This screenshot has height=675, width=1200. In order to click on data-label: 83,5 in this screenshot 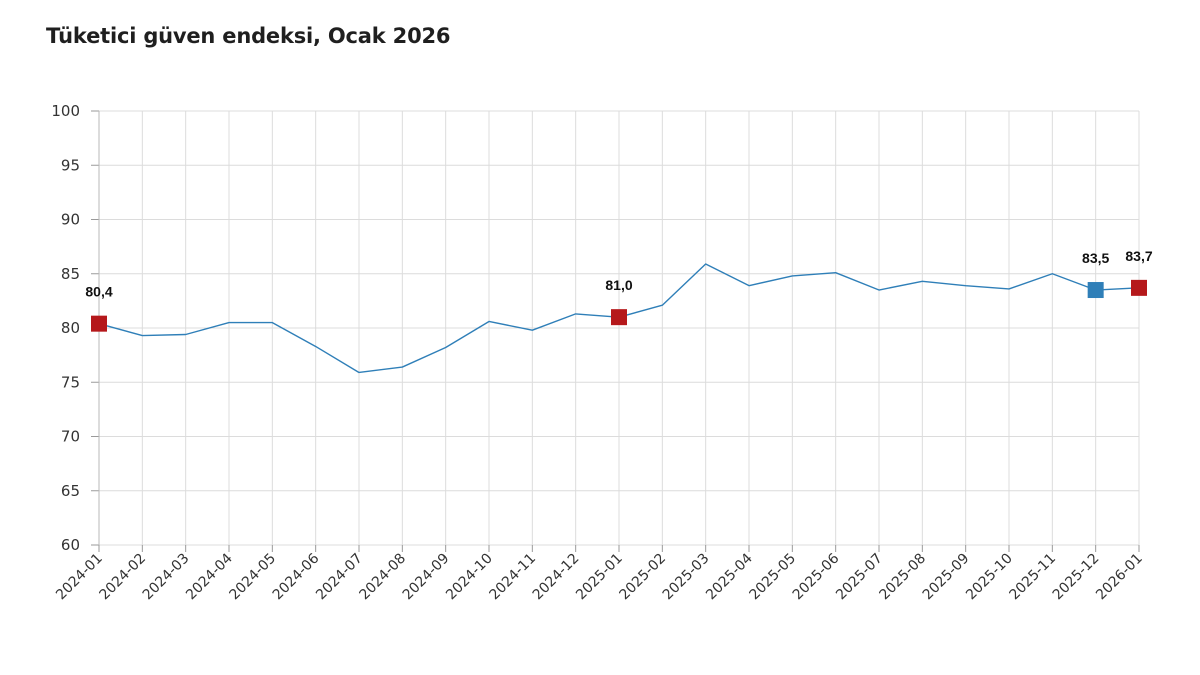, I will do `click(1095, 258)`.